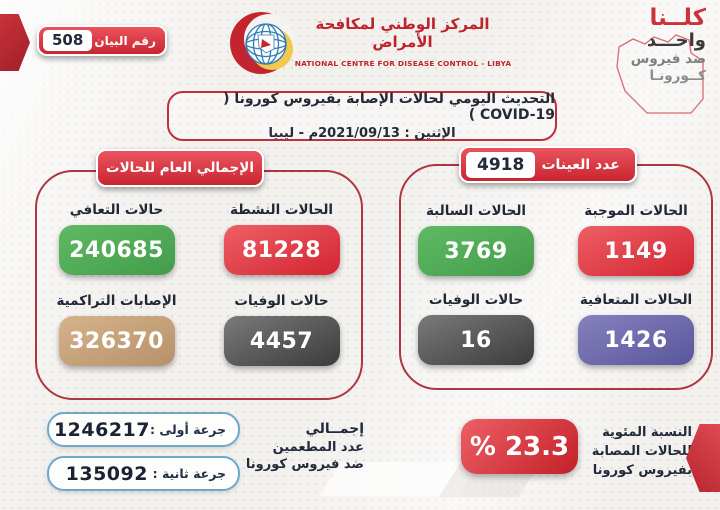 This screenshot has height=510, width=720. Describe the element at coordinates (189, 473) in the screenshot. I see `second-dose-label: جرعة ثانية :` at that location.